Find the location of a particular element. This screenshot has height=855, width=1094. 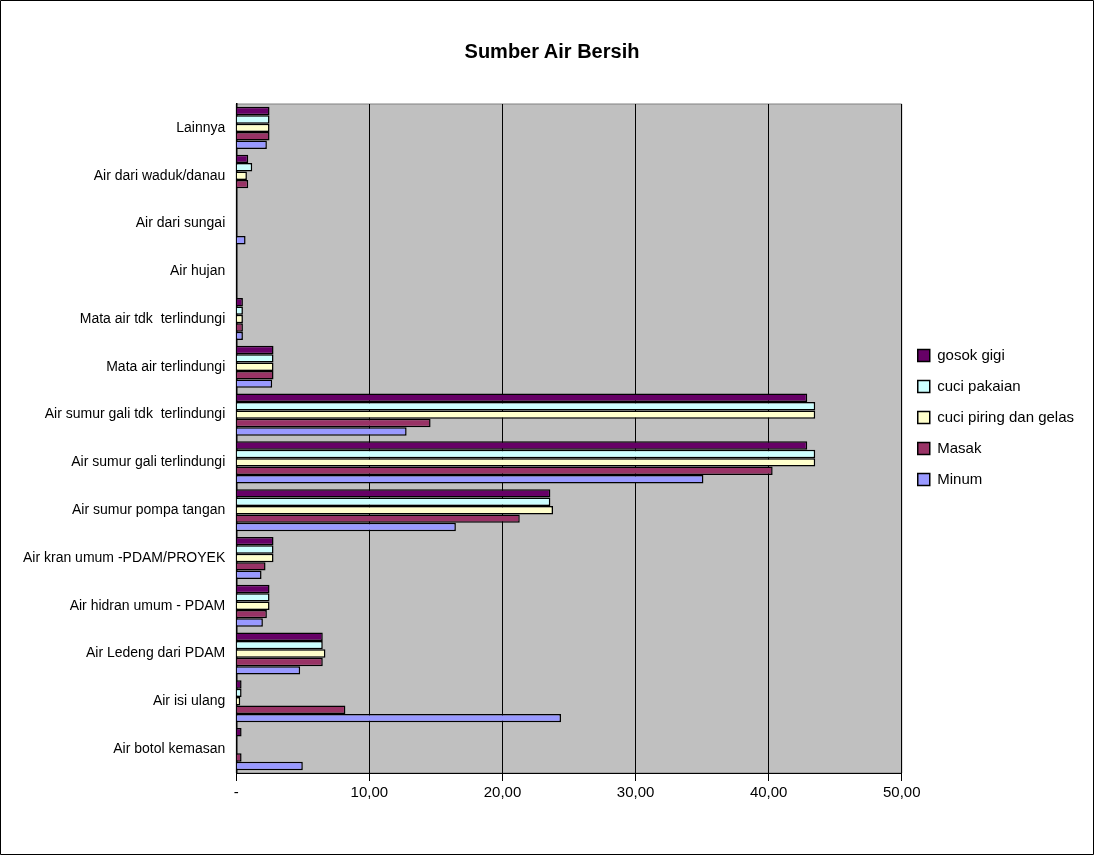

y-tick-label: Air Ledeng dari PDAM is located at coordinates (155, 652).